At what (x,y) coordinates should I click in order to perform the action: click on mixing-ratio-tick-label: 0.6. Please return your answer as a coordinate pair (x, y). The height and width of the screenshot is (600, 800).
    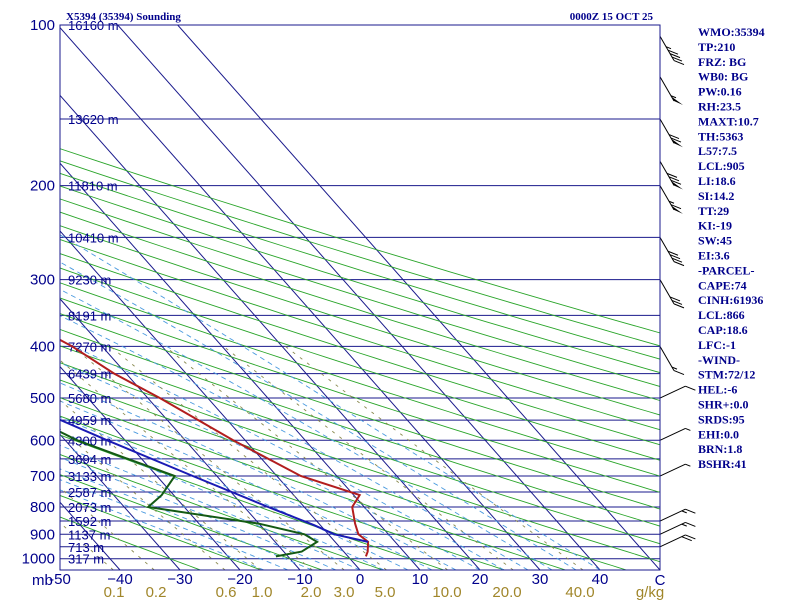
    Looking at the image, I should click on (226, 592).